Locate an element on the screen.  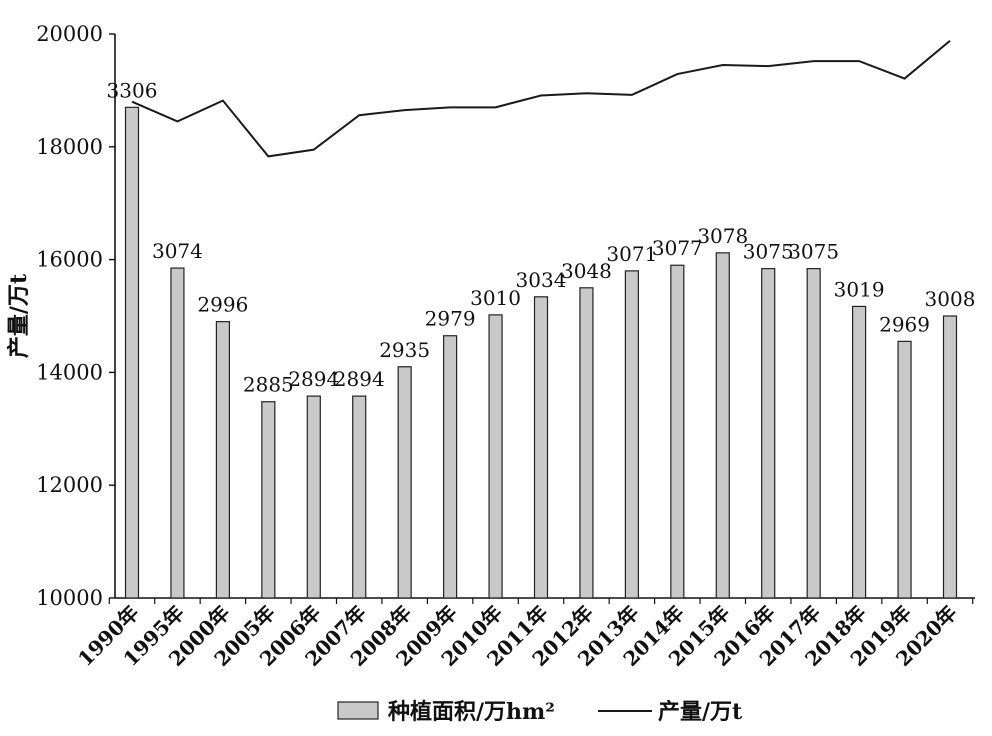
legend-line-label: 产量/万t is located at coordinates (700, 712).